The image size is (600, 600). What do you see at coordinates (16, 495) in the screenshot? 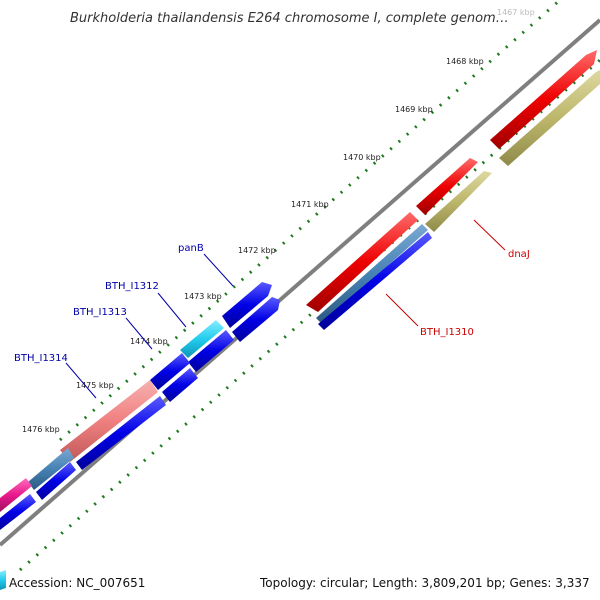
I see `cds-magenta-forward` at bounding box center [16, 495].